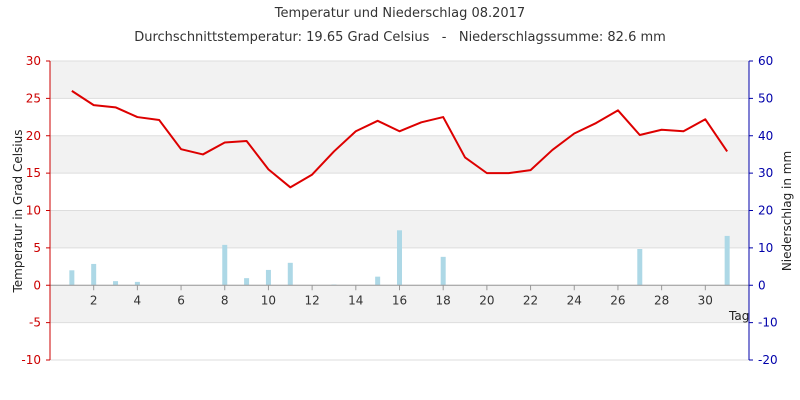 This screenshot has width=800, height=400. Describe the element at coordinates (765, 136) in the screenshot. I see `y-right-tick-label: 40` at that location.